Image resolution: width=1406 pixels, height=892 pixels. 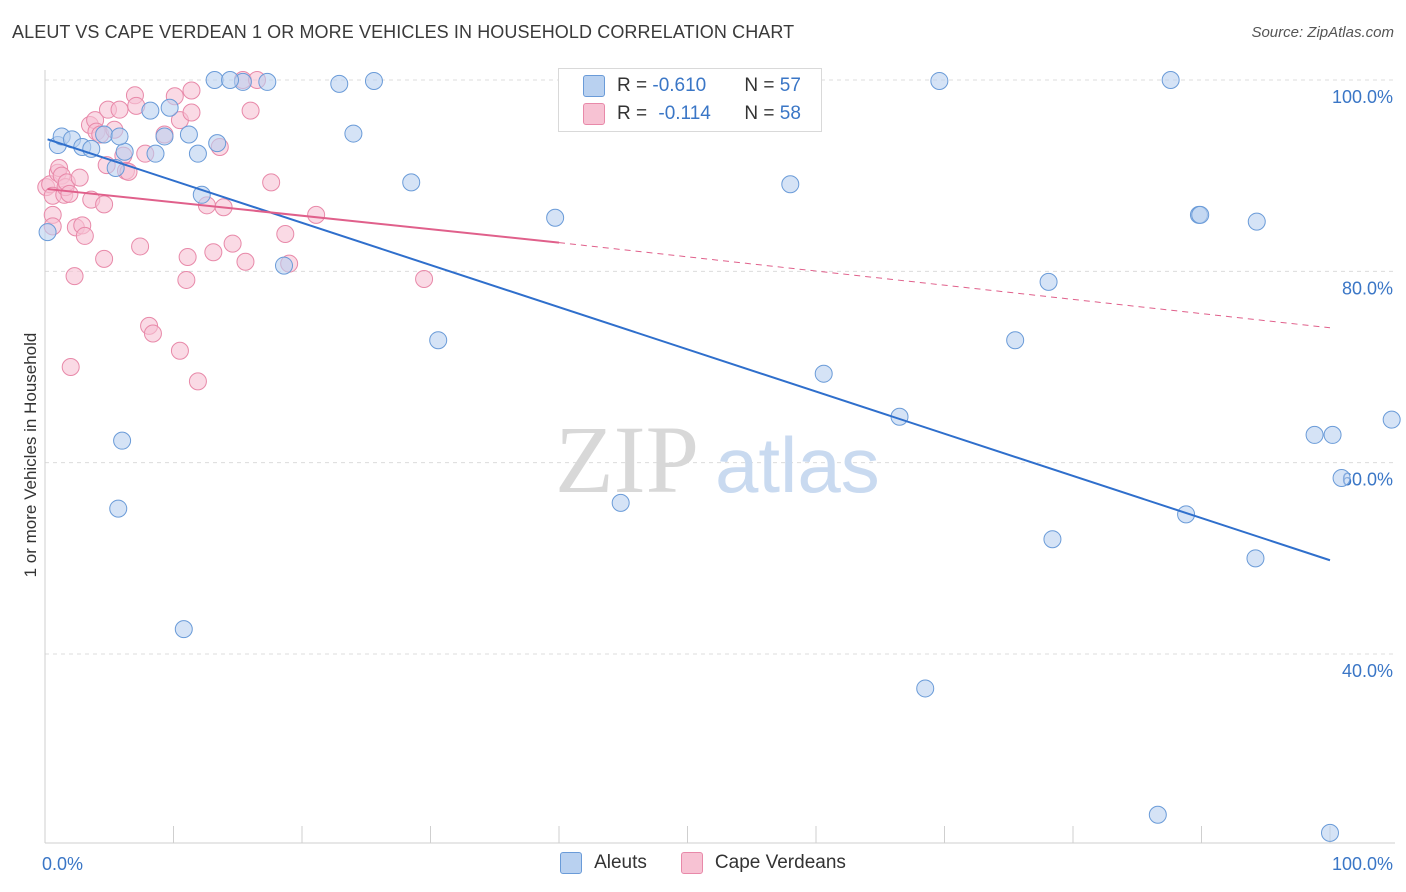 I want to click on legend-row-cape-verdeans: R = -0.114 N = 58, so click(x=692, y=114).